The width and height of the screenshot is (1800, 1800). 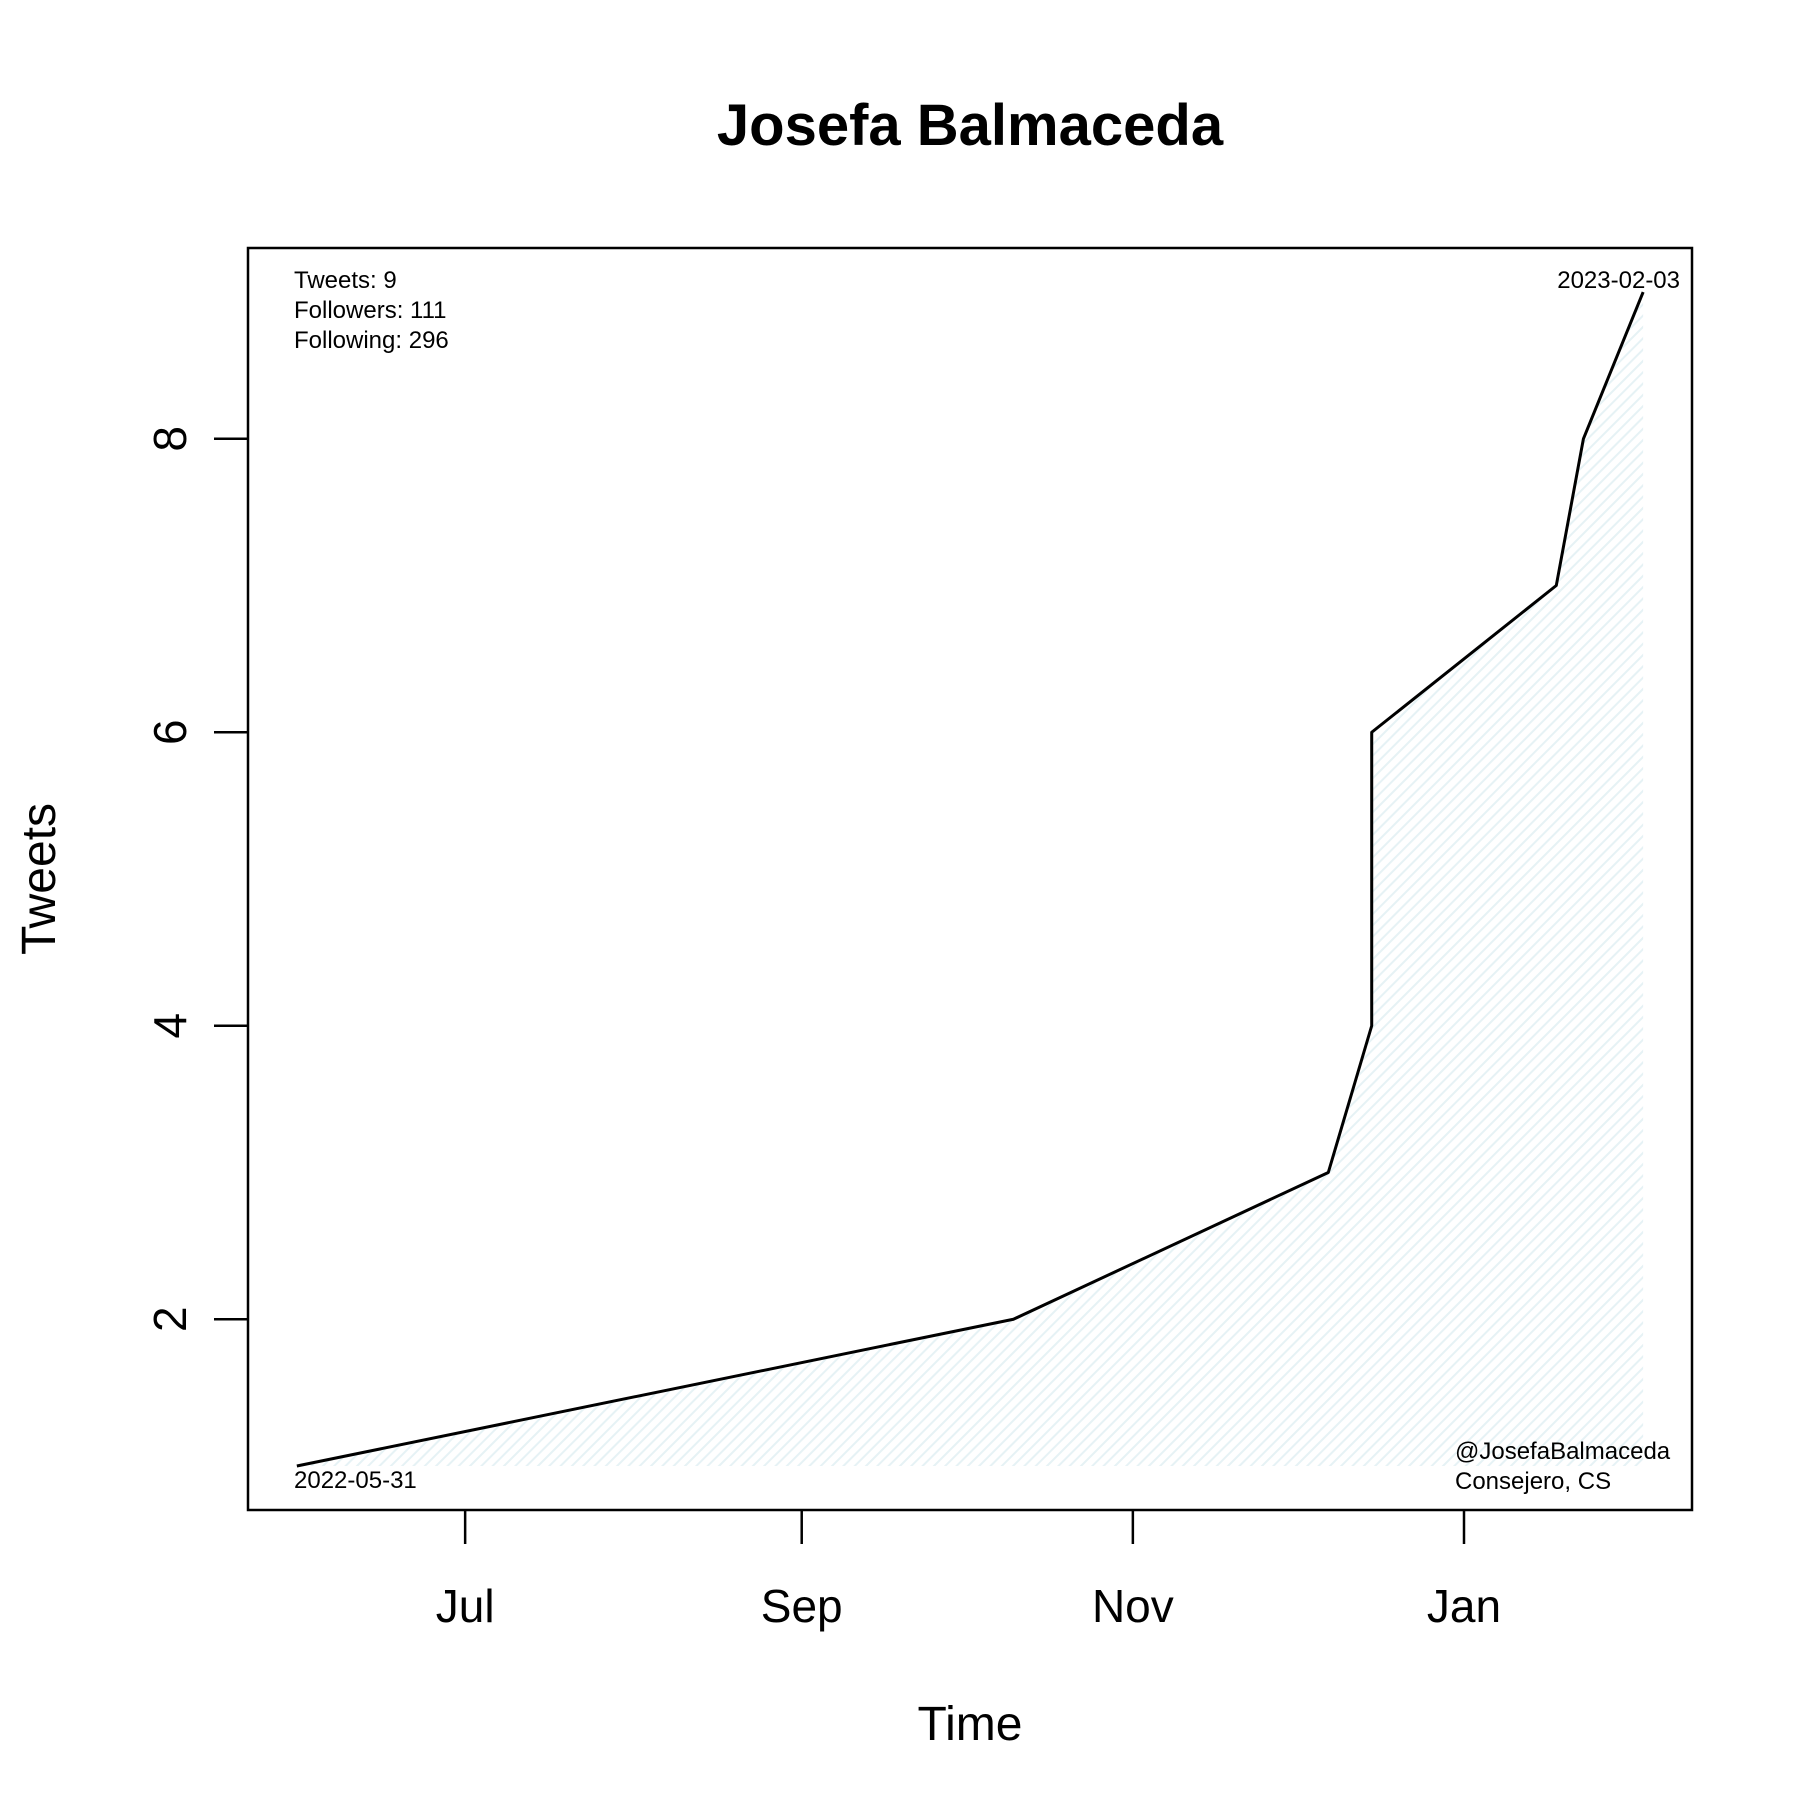 What do you see at coordinates (196, 879) in the screenshot?
I see `y-axis: 2 4 6 8` at bounding box center [196, 879].